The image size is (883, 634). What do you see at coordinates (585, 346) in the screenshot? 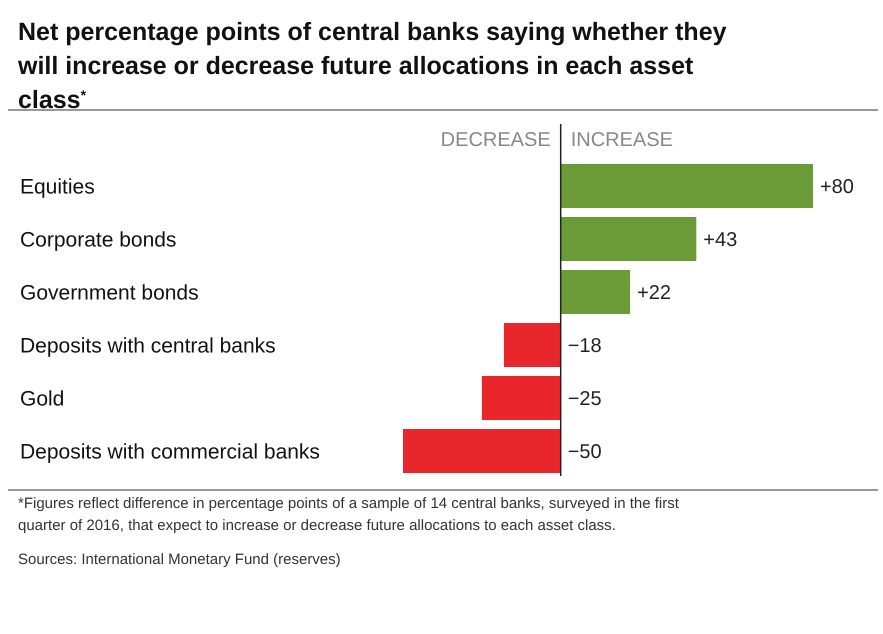
I see `data-label: −18` at bounding box center [585, 346].